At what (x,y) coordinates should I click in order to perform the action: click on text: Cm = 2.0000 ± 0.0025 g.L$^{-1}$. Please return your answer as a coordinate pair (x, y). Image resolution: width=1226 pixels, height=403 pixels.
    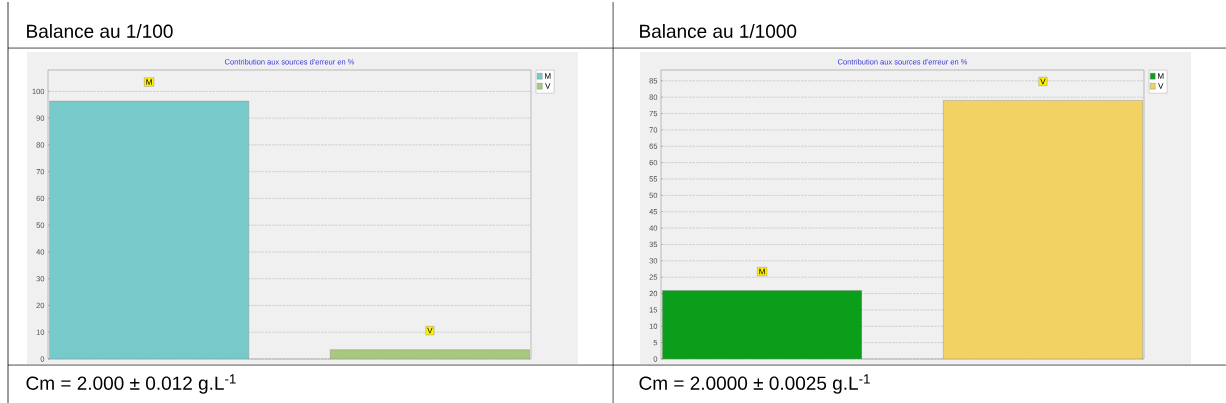
    Looking at the image, I should click on (754, 384).